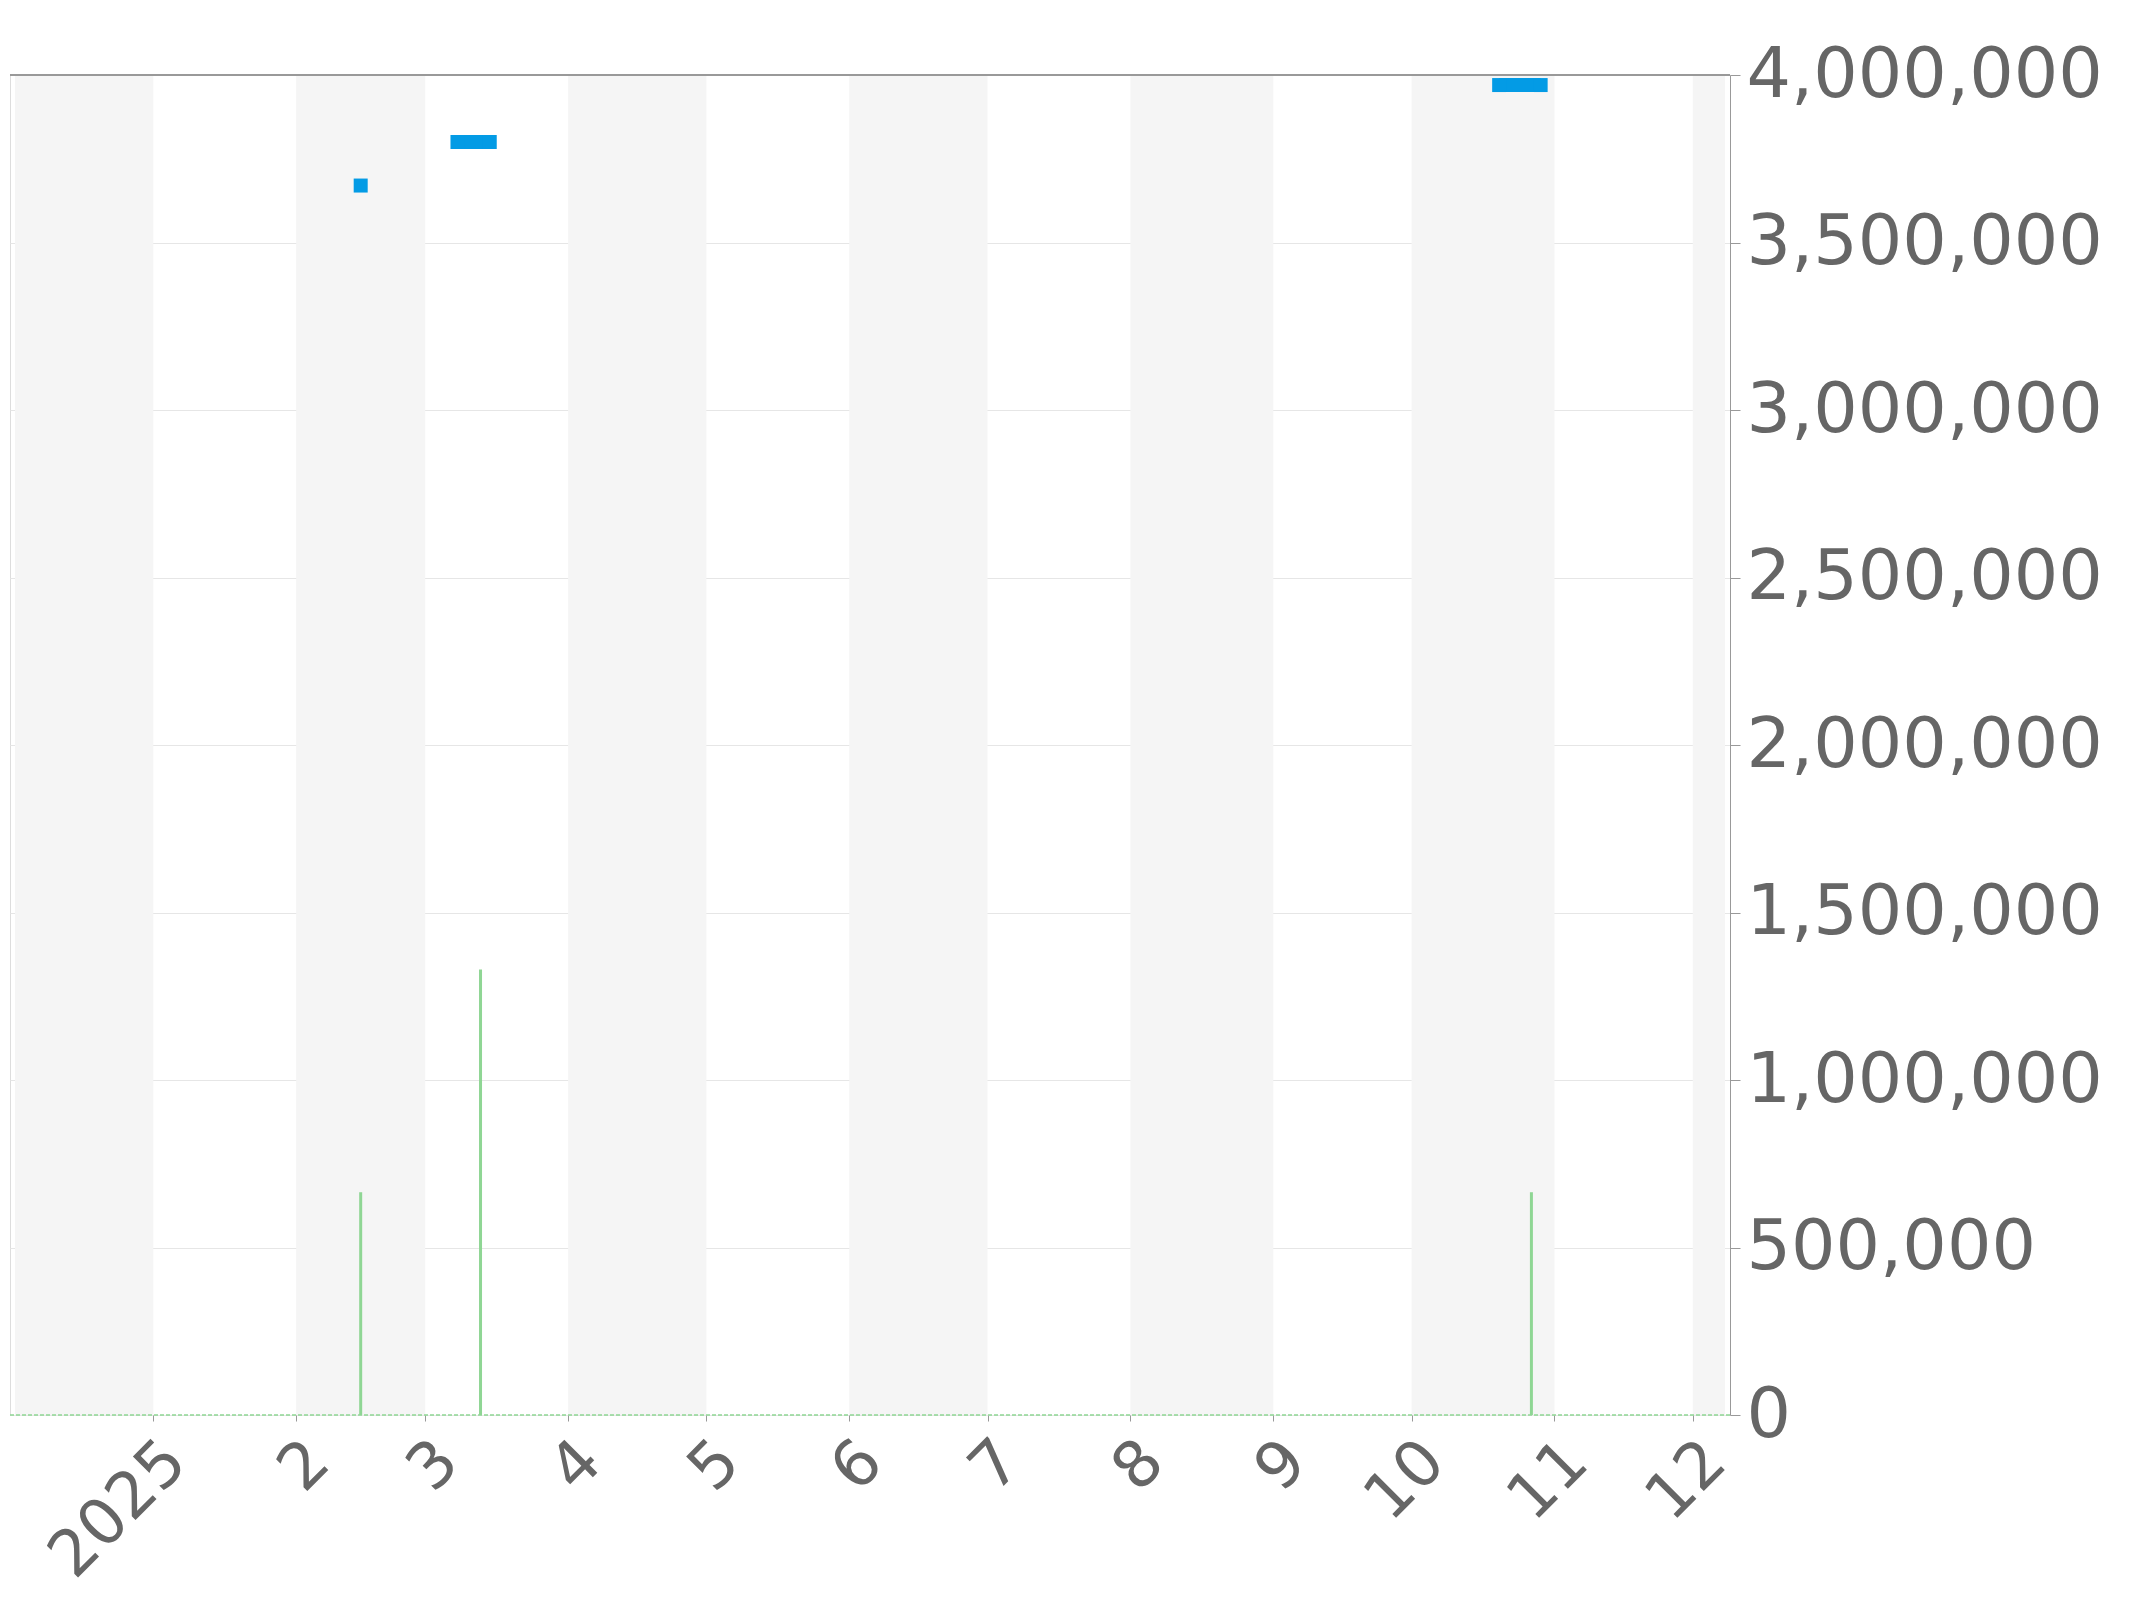  What do you see at coordinates (994, 1464) in the screenshot?
I see `x-tick-label: 7` at bounding box center [994, 1464].